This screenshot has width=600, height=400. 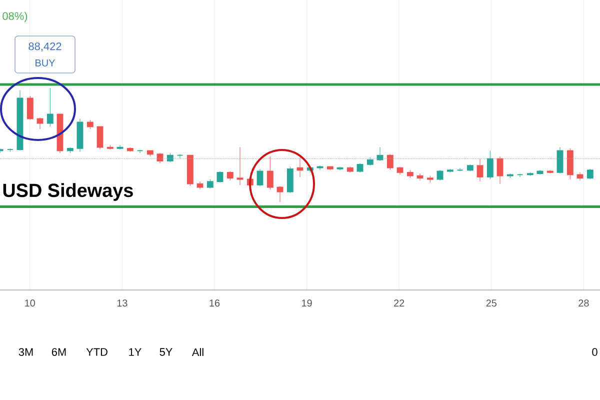 I want to click on x-tick-label: 22, so click(x=399, y=303).